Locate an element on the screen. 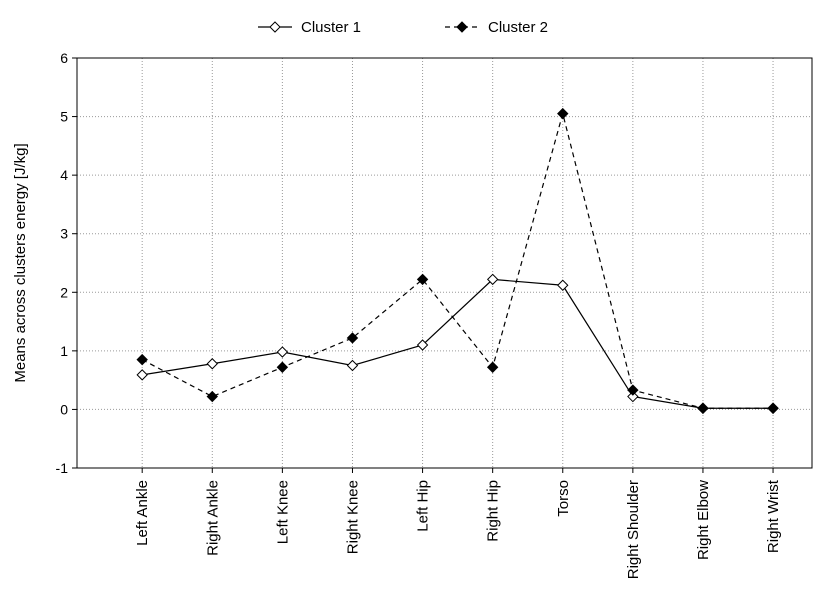  y-axis-ticks: -1 0 1 2 3 4 5 6 is located at coordinates (66, 263).